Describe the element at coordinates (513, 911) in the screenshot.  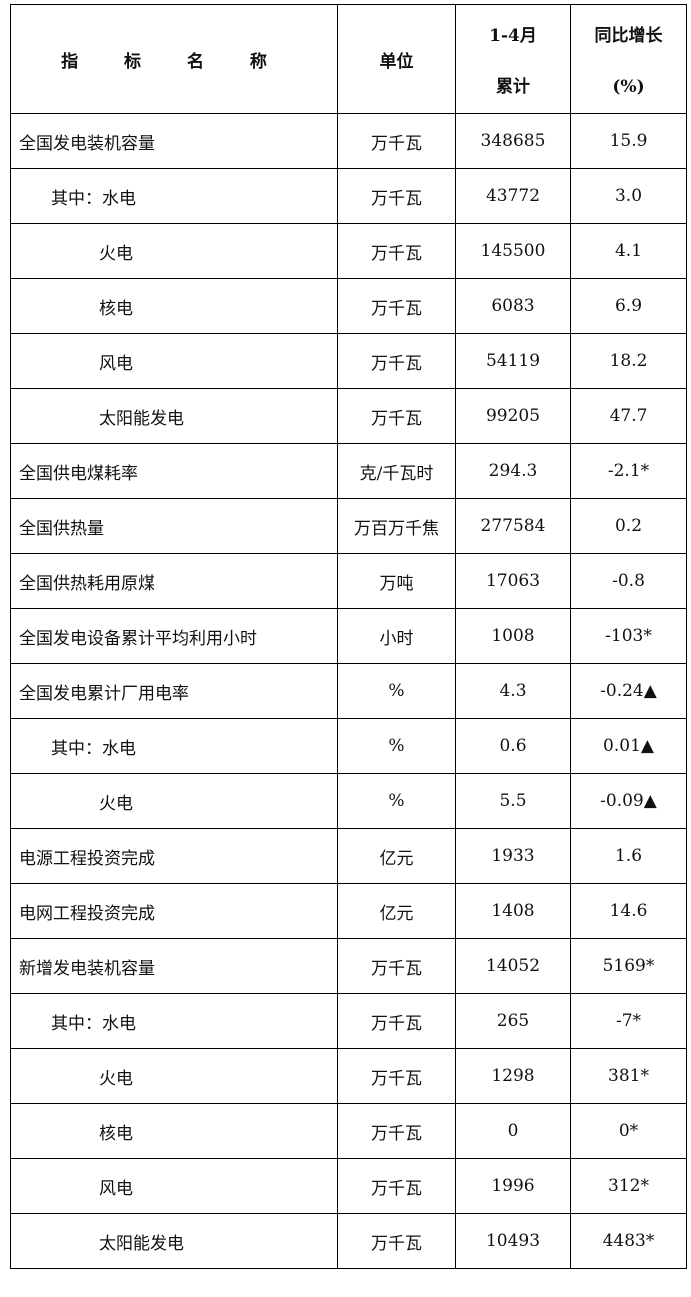
I see `cumulative-value: 1408` at that location.